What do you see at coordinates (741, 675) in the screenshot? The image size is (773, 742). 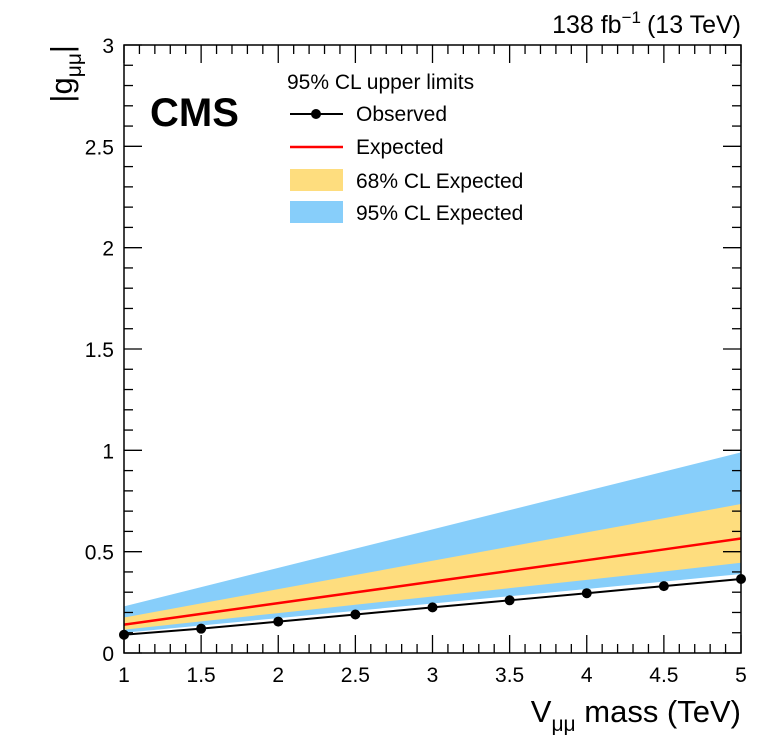 I see `x-tick-label: 5` at bounding box center [741, 675].